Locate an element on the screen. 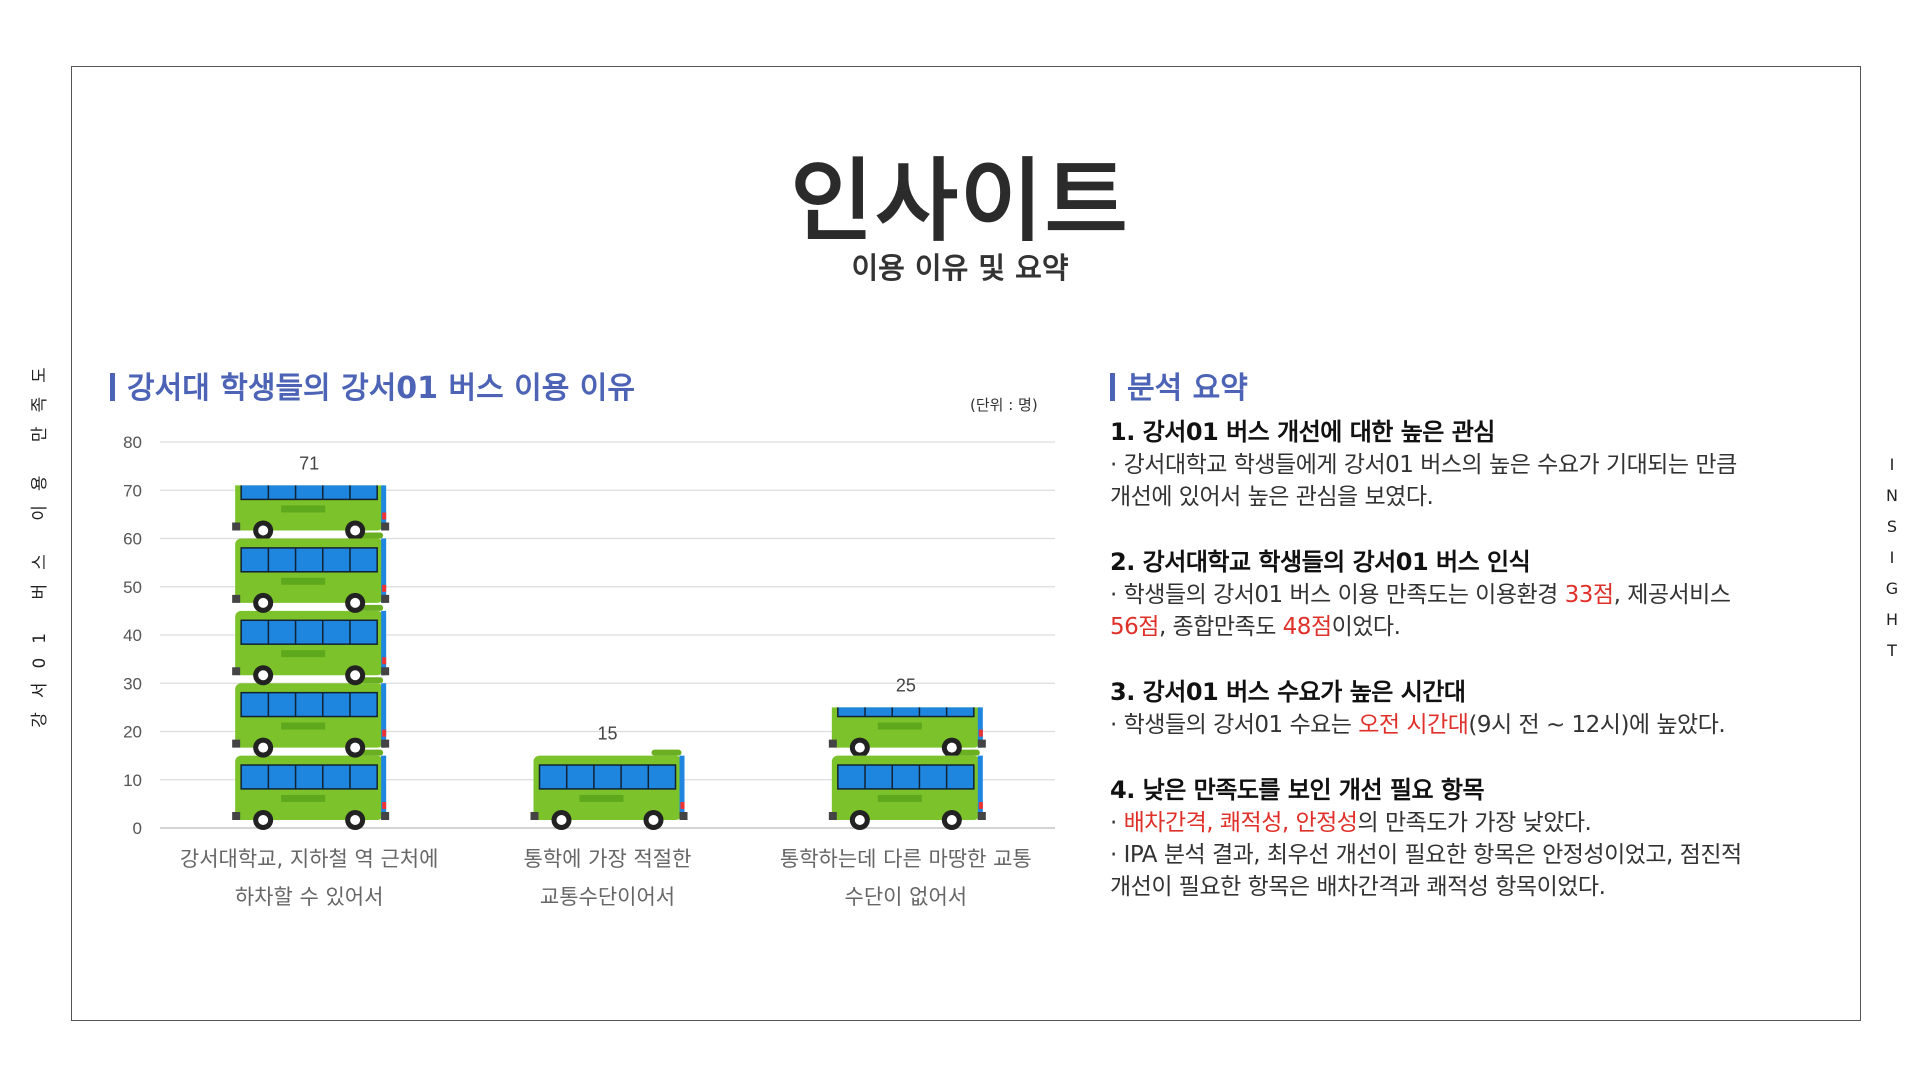  summary-text: 개선에 있어서 높은 관심을 보였다. is located at coordinates (1272, 497).